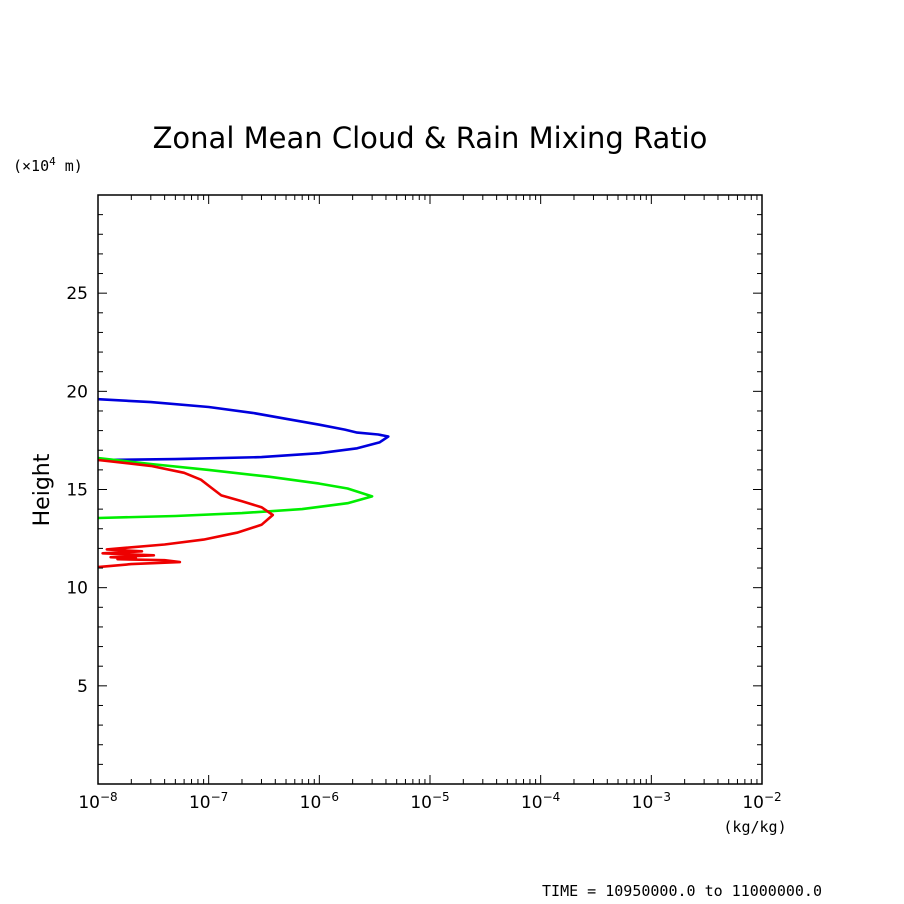  Describe the element at coordinates (243, 429) in the screenshot. I see `series-line-blue` at that location.